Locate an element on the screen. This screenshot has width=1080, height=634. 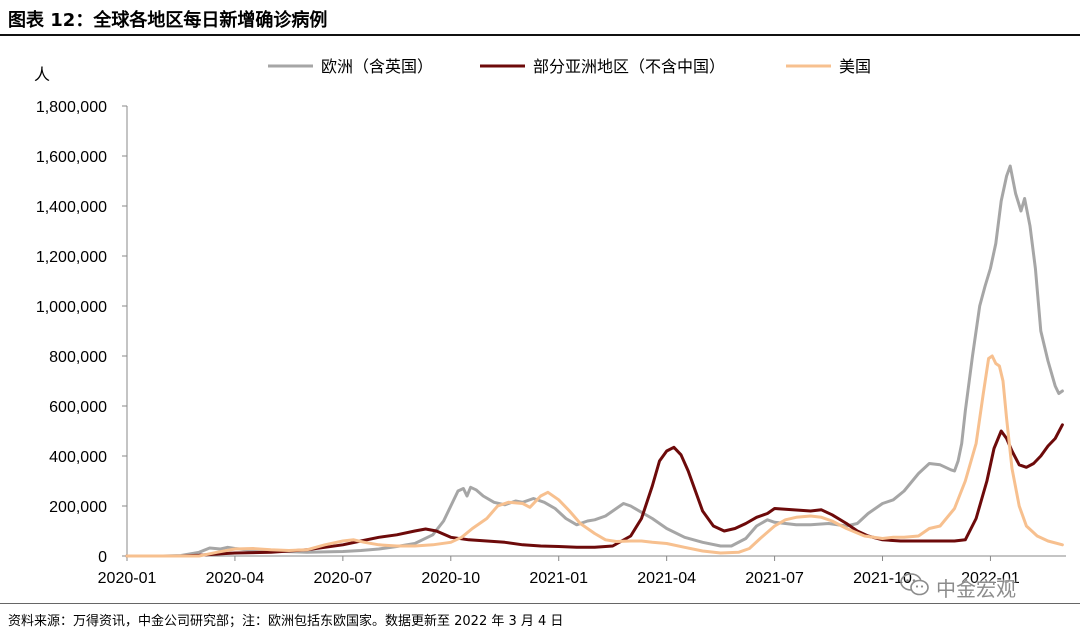
x-tick-label: 2020-10 is located at coordinates (450, 578).